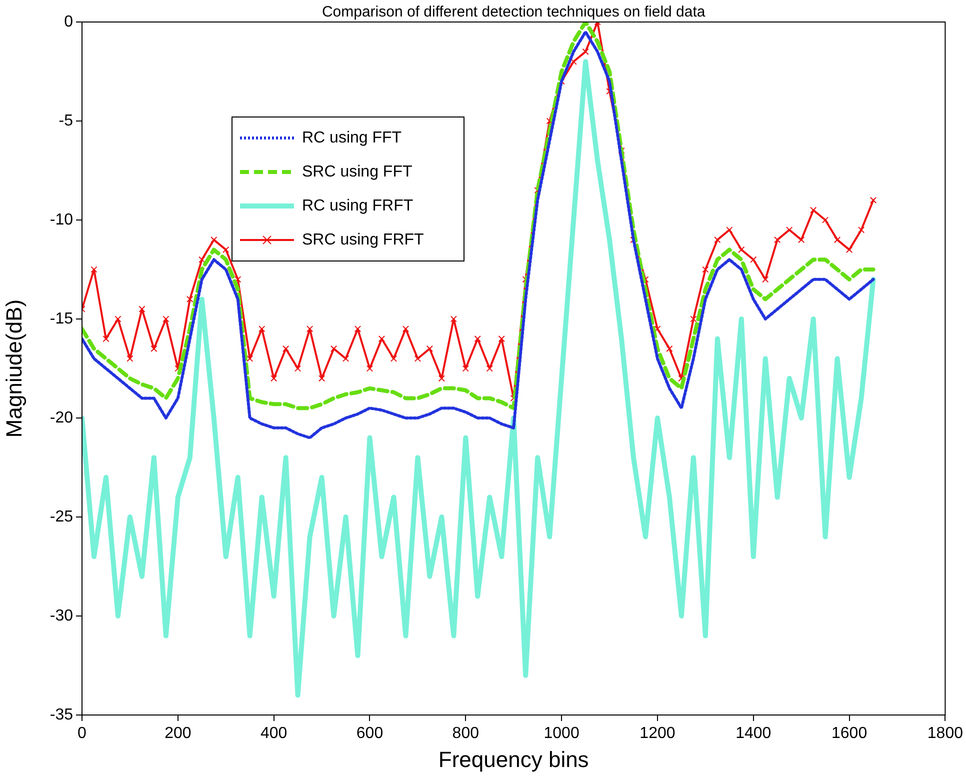 The image size is (966, 776). What do you see at coordinates (66, 121) in the screenshot?
I see `y-tick-label: -5` at bounding box center [66, 121].